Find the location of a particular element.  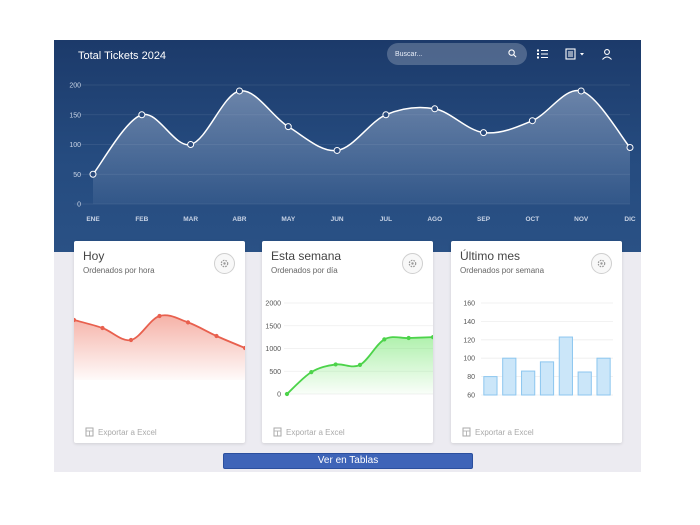

list-icon is located at coordinates (543, 54).